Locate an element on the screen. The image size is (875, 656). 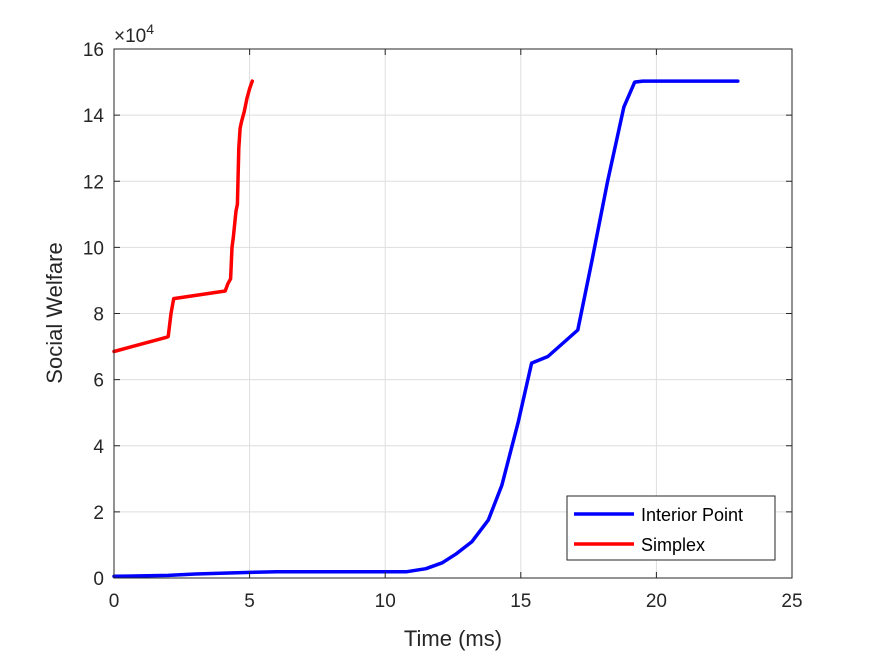
legend-label-simplex: Simplex is located at coordinates (673, 545).